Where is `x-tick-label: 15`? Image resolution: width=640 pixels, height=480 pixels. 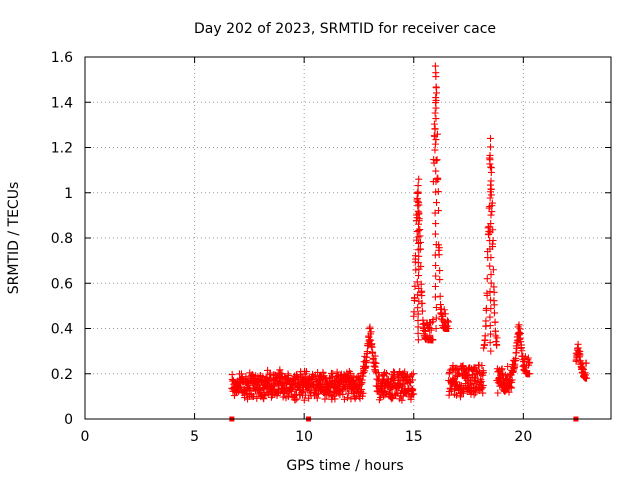 x-tick-label: 15 is located at coordinates (414, 437).